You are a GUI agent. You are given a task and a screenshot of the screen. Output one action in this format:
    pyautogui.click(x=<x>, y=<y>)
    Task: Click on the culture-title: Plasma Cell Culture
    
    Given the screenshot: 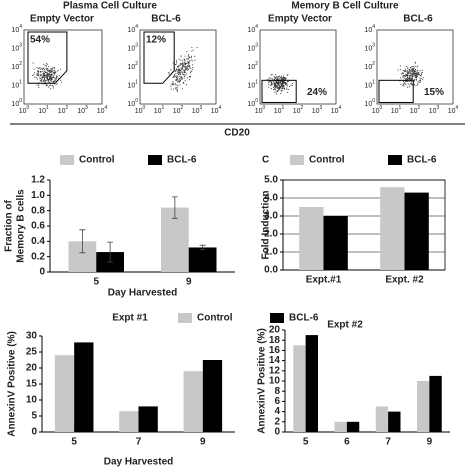 What is the action you would take?
    pyautogui.click(x=110, y=6)
    